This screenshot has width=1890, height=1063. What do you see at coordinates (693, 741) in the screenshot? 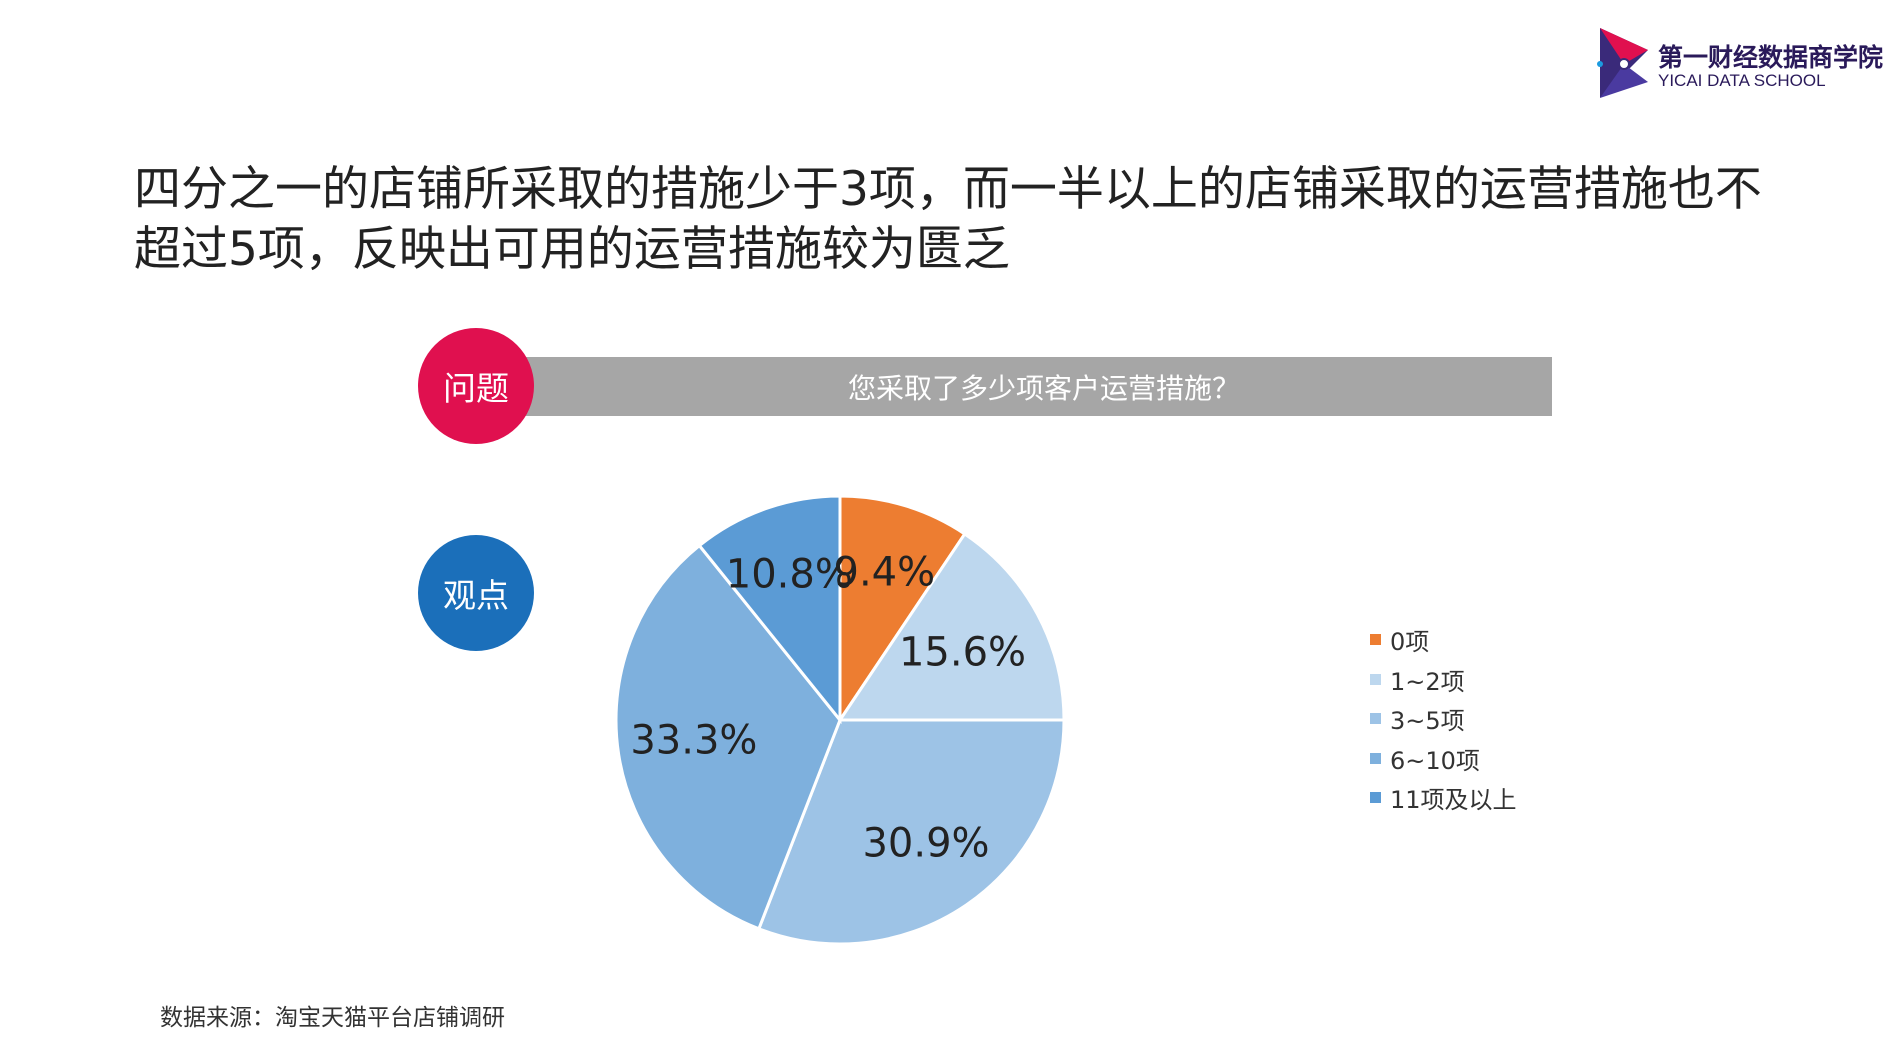
I see `pie-data-label: 33.3%` at bounding box center [693, 741].